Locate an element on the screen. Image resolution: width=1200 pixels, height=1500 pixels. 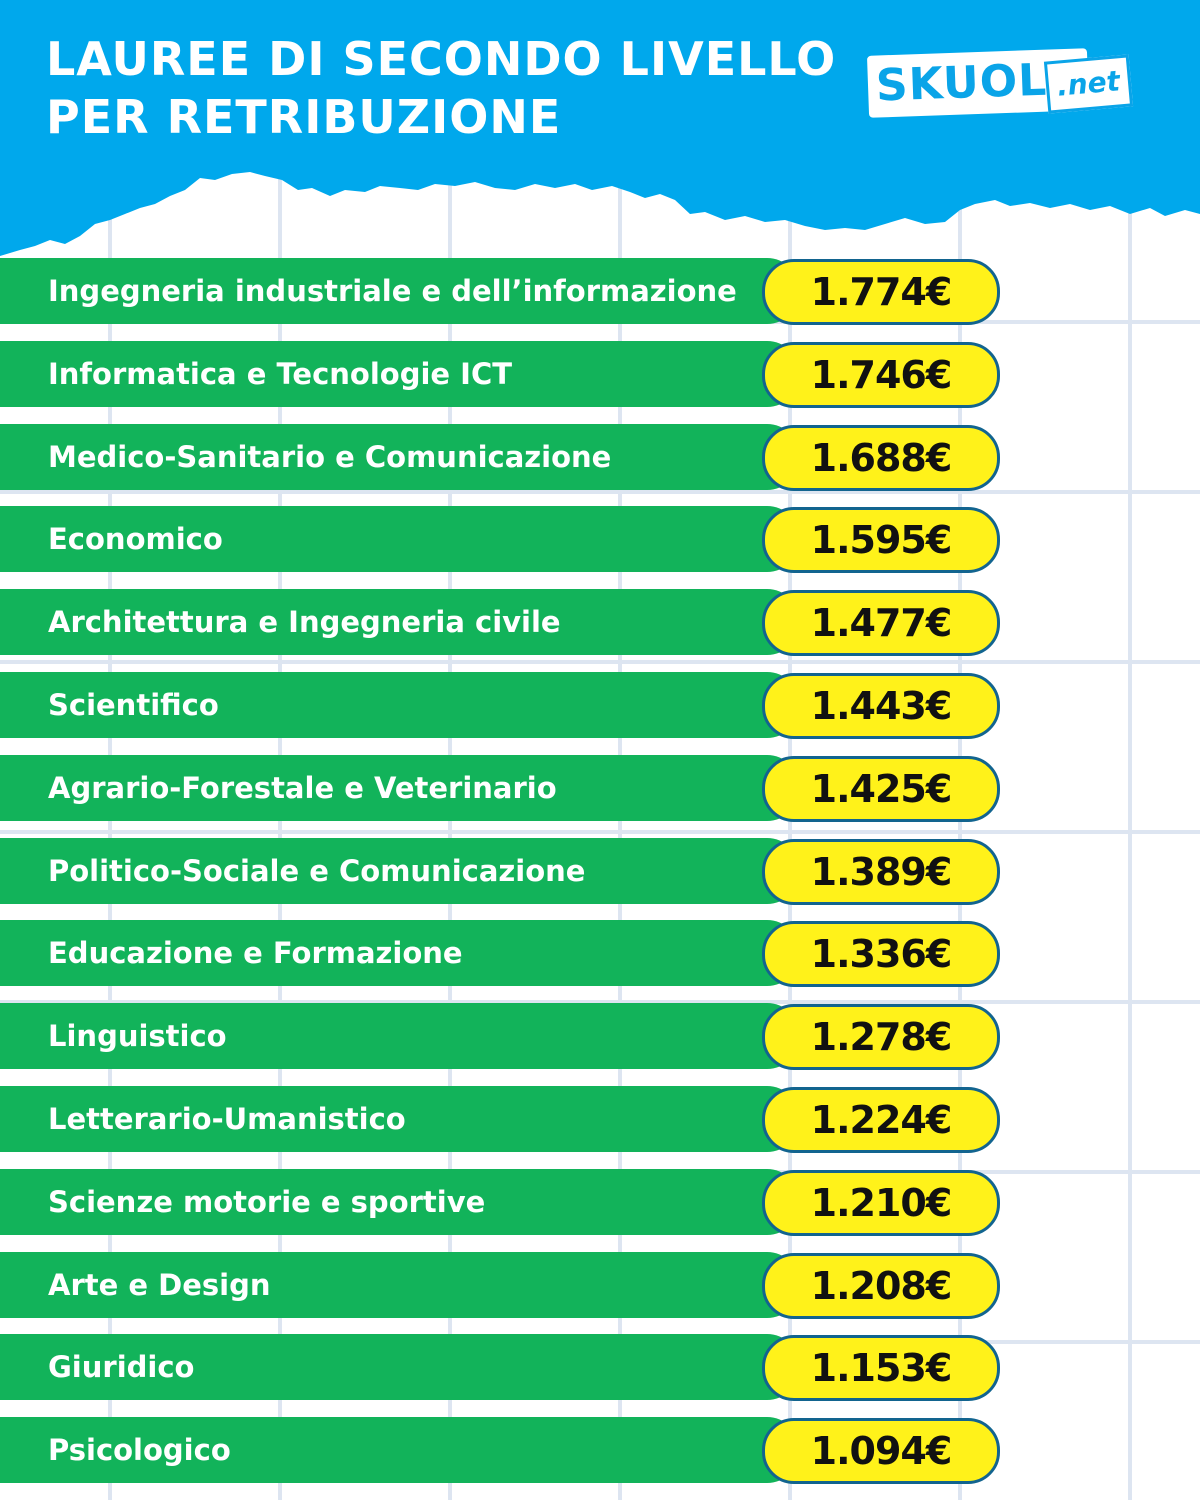
category-label: Informatica e Tecnologie ICT is located at coordinates (280, 374).